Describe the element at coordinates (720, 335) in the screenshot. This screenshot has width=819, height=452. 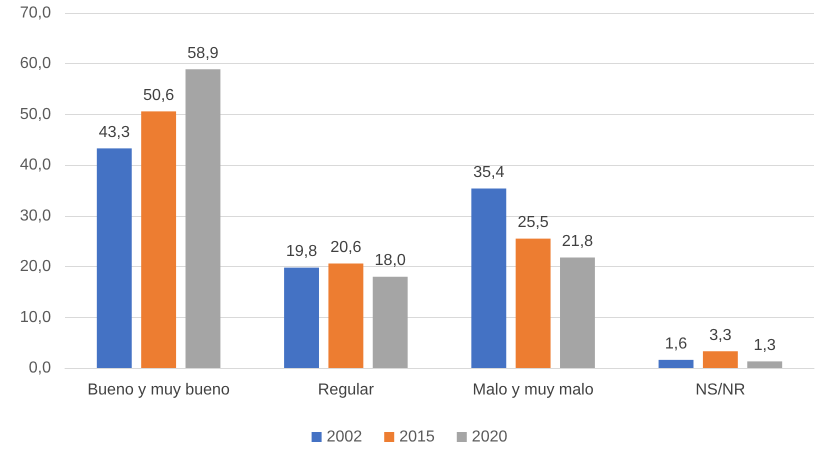
I see `data-label: 3,3` at that location.